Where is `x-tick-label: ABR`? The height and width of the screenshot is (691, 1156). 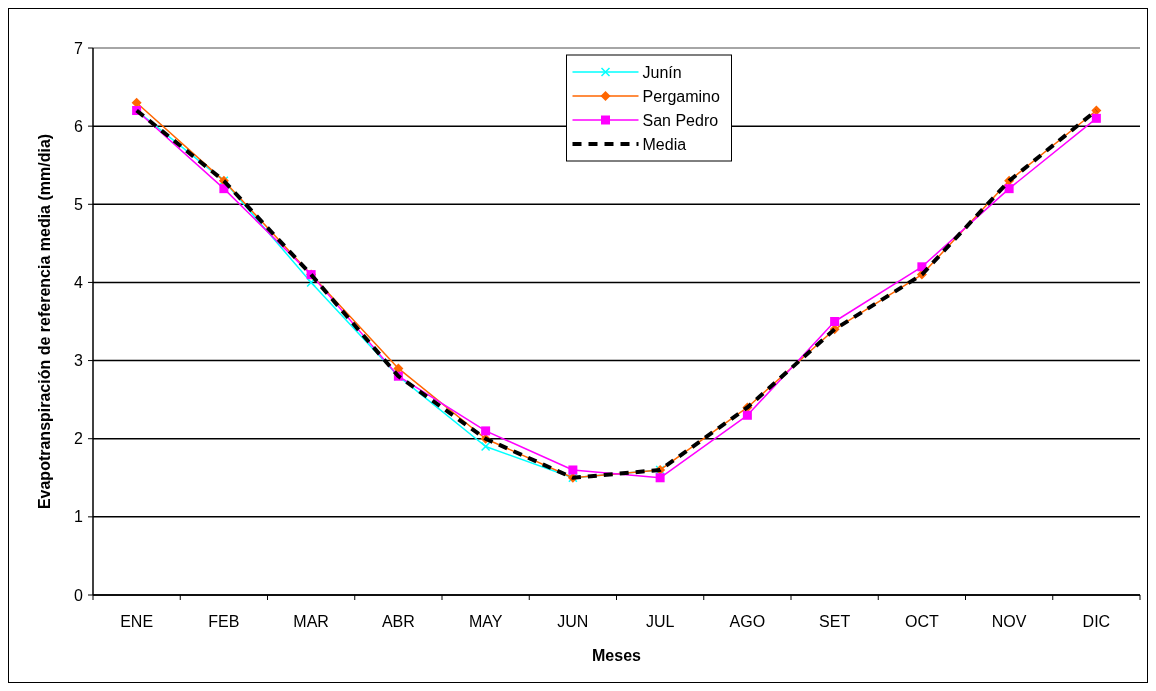
x-tick-label: ABR is located at coordinates (398, 621).